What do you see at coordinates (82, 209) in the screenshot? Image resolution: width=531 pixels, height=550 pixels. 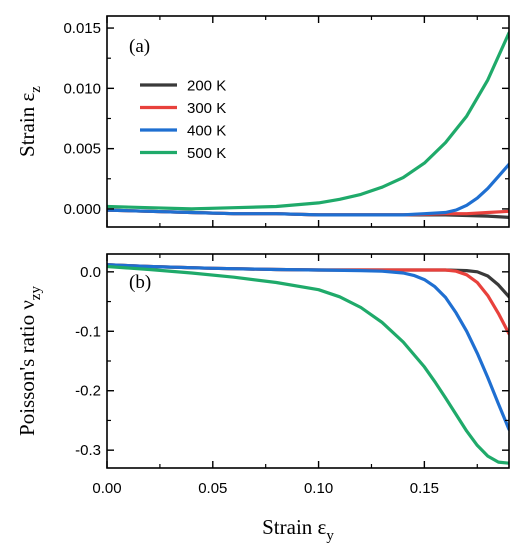 I see `y-tick-label: 0.000` at bounding box center [82, 209].